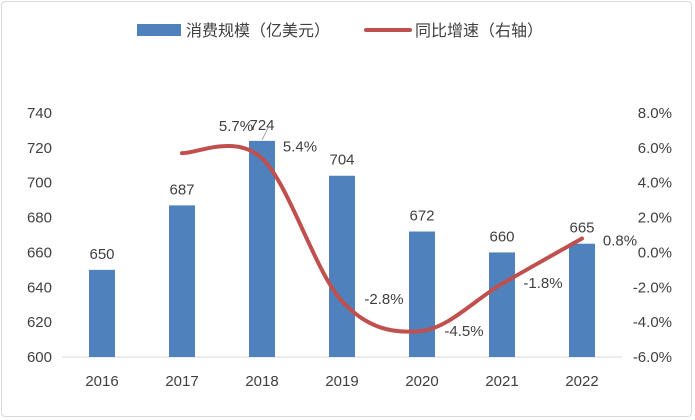  Describe the element at coordinates (655, 113) in the screenshot. I see `right-tick-label: 8.0%` at that location.